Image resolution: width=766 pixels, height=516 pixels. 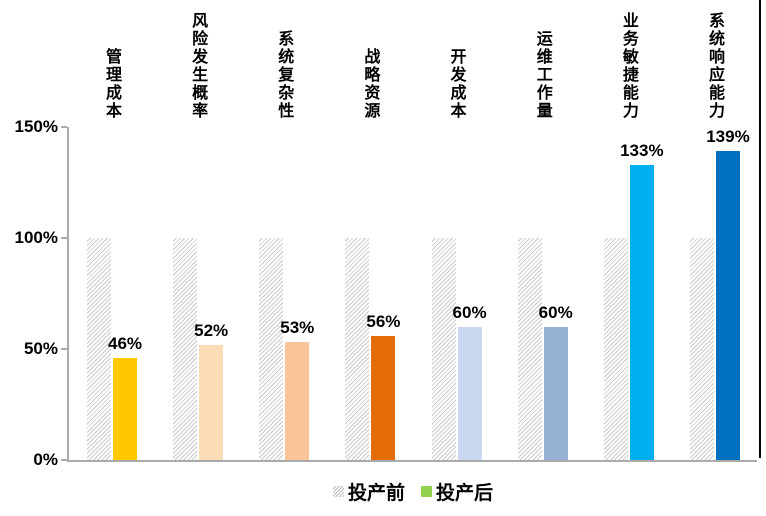 What do you see at coordinates (370, 84) in the screenshot?
I see `category-label: 战略资源` at bounding box center [370, 84].